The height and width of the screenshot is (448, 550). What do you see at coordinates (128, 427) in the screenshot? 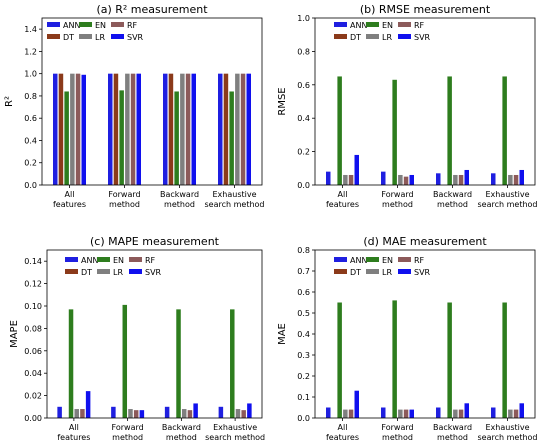
I see `x-tick-label: Forward` at bounding box center [128, 427].